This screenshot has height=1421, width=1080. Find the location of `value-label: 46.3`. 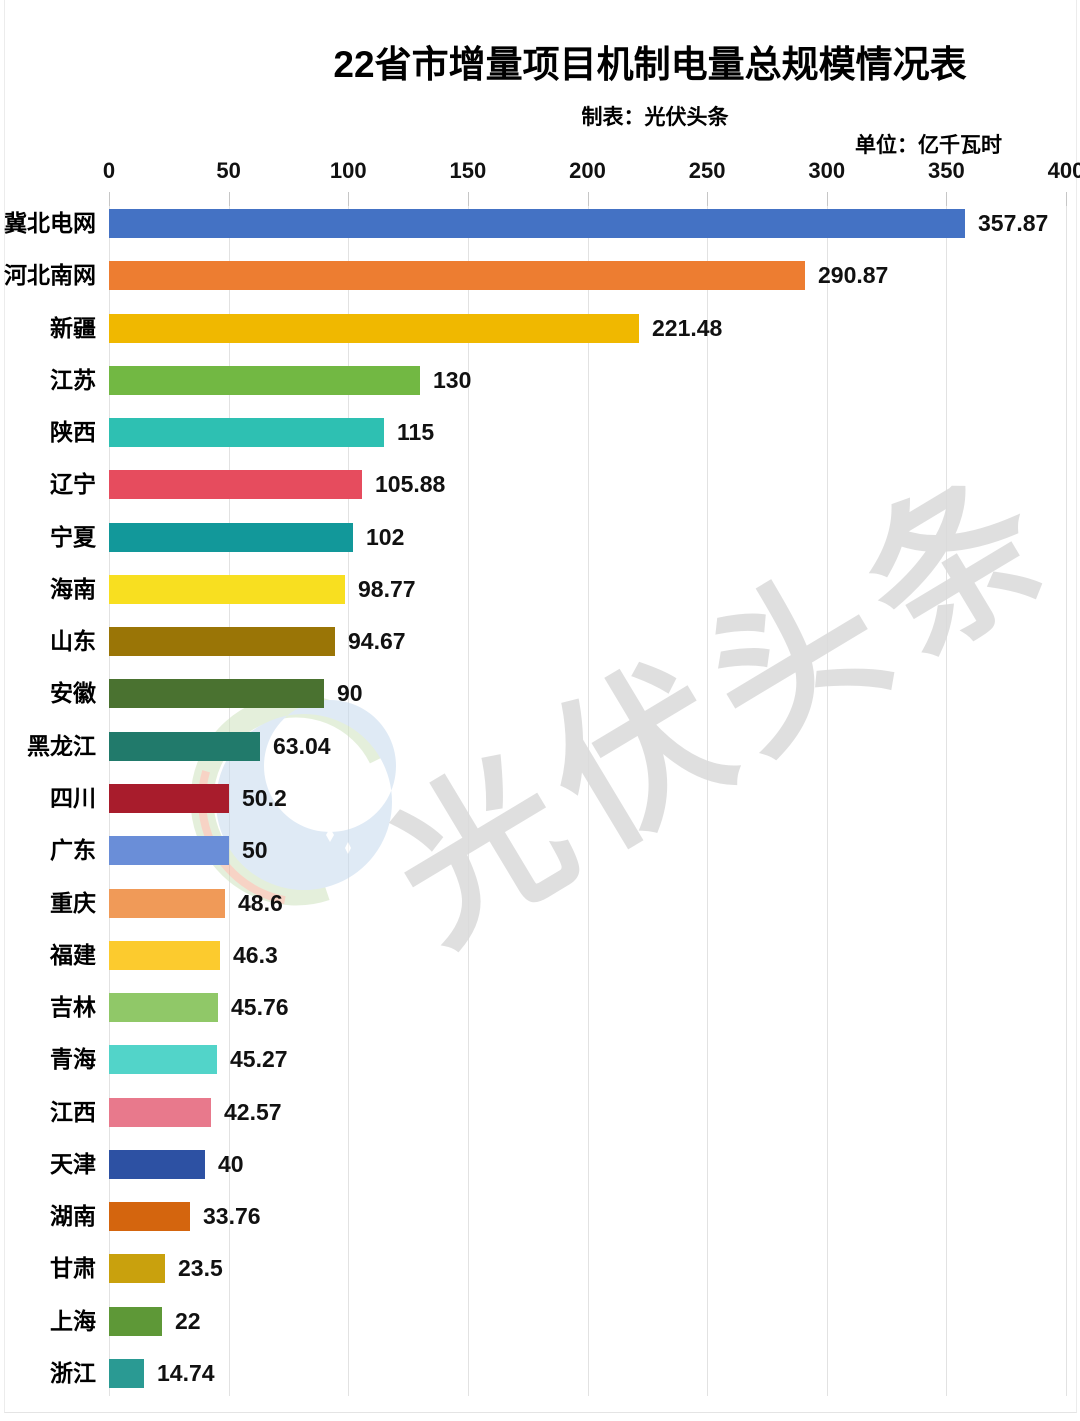

value-label: 46.3 is located at coordinates (255, 955).